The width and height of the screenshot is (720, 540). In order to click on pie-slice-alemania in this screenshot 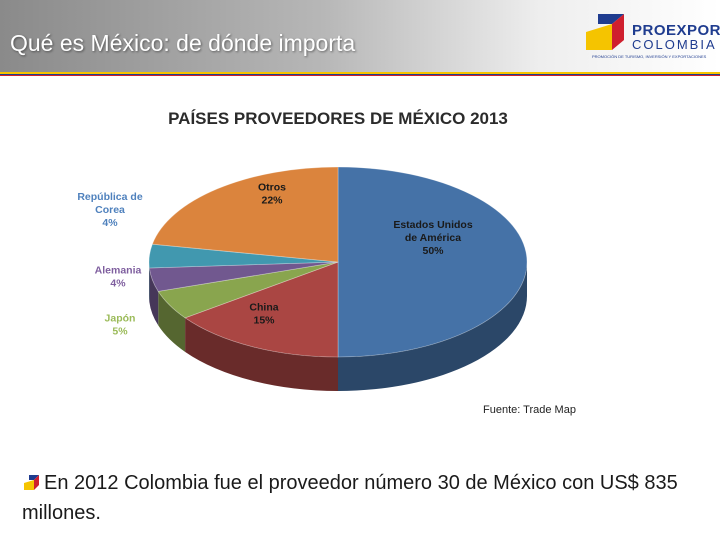, I will do `click(243, 276)`.